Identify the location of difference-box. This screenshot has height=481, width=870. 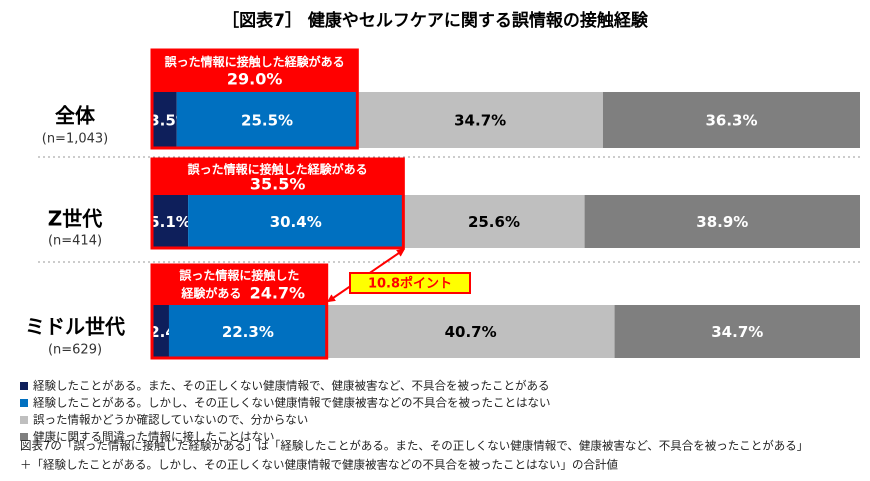
(410, 283).